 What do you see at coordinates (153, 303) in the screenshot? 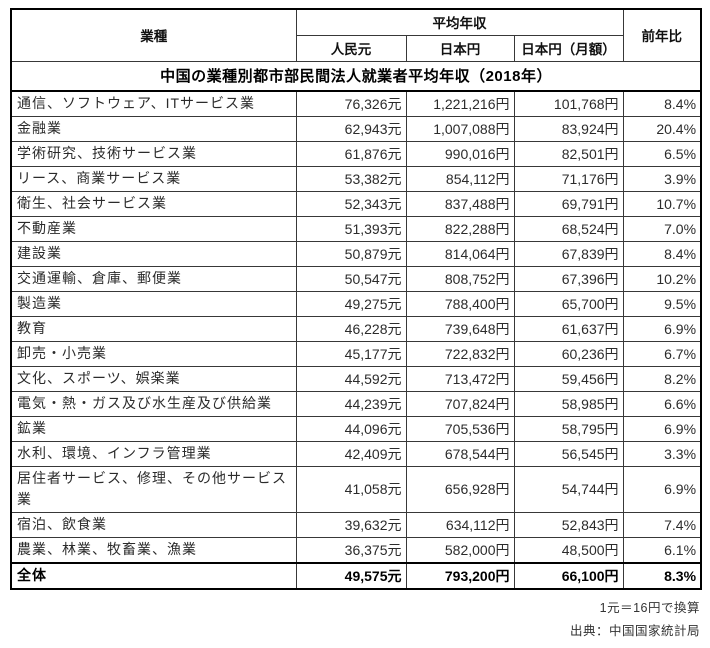
I see `industry-cell: 製造業` at bounding box center [153, 303].